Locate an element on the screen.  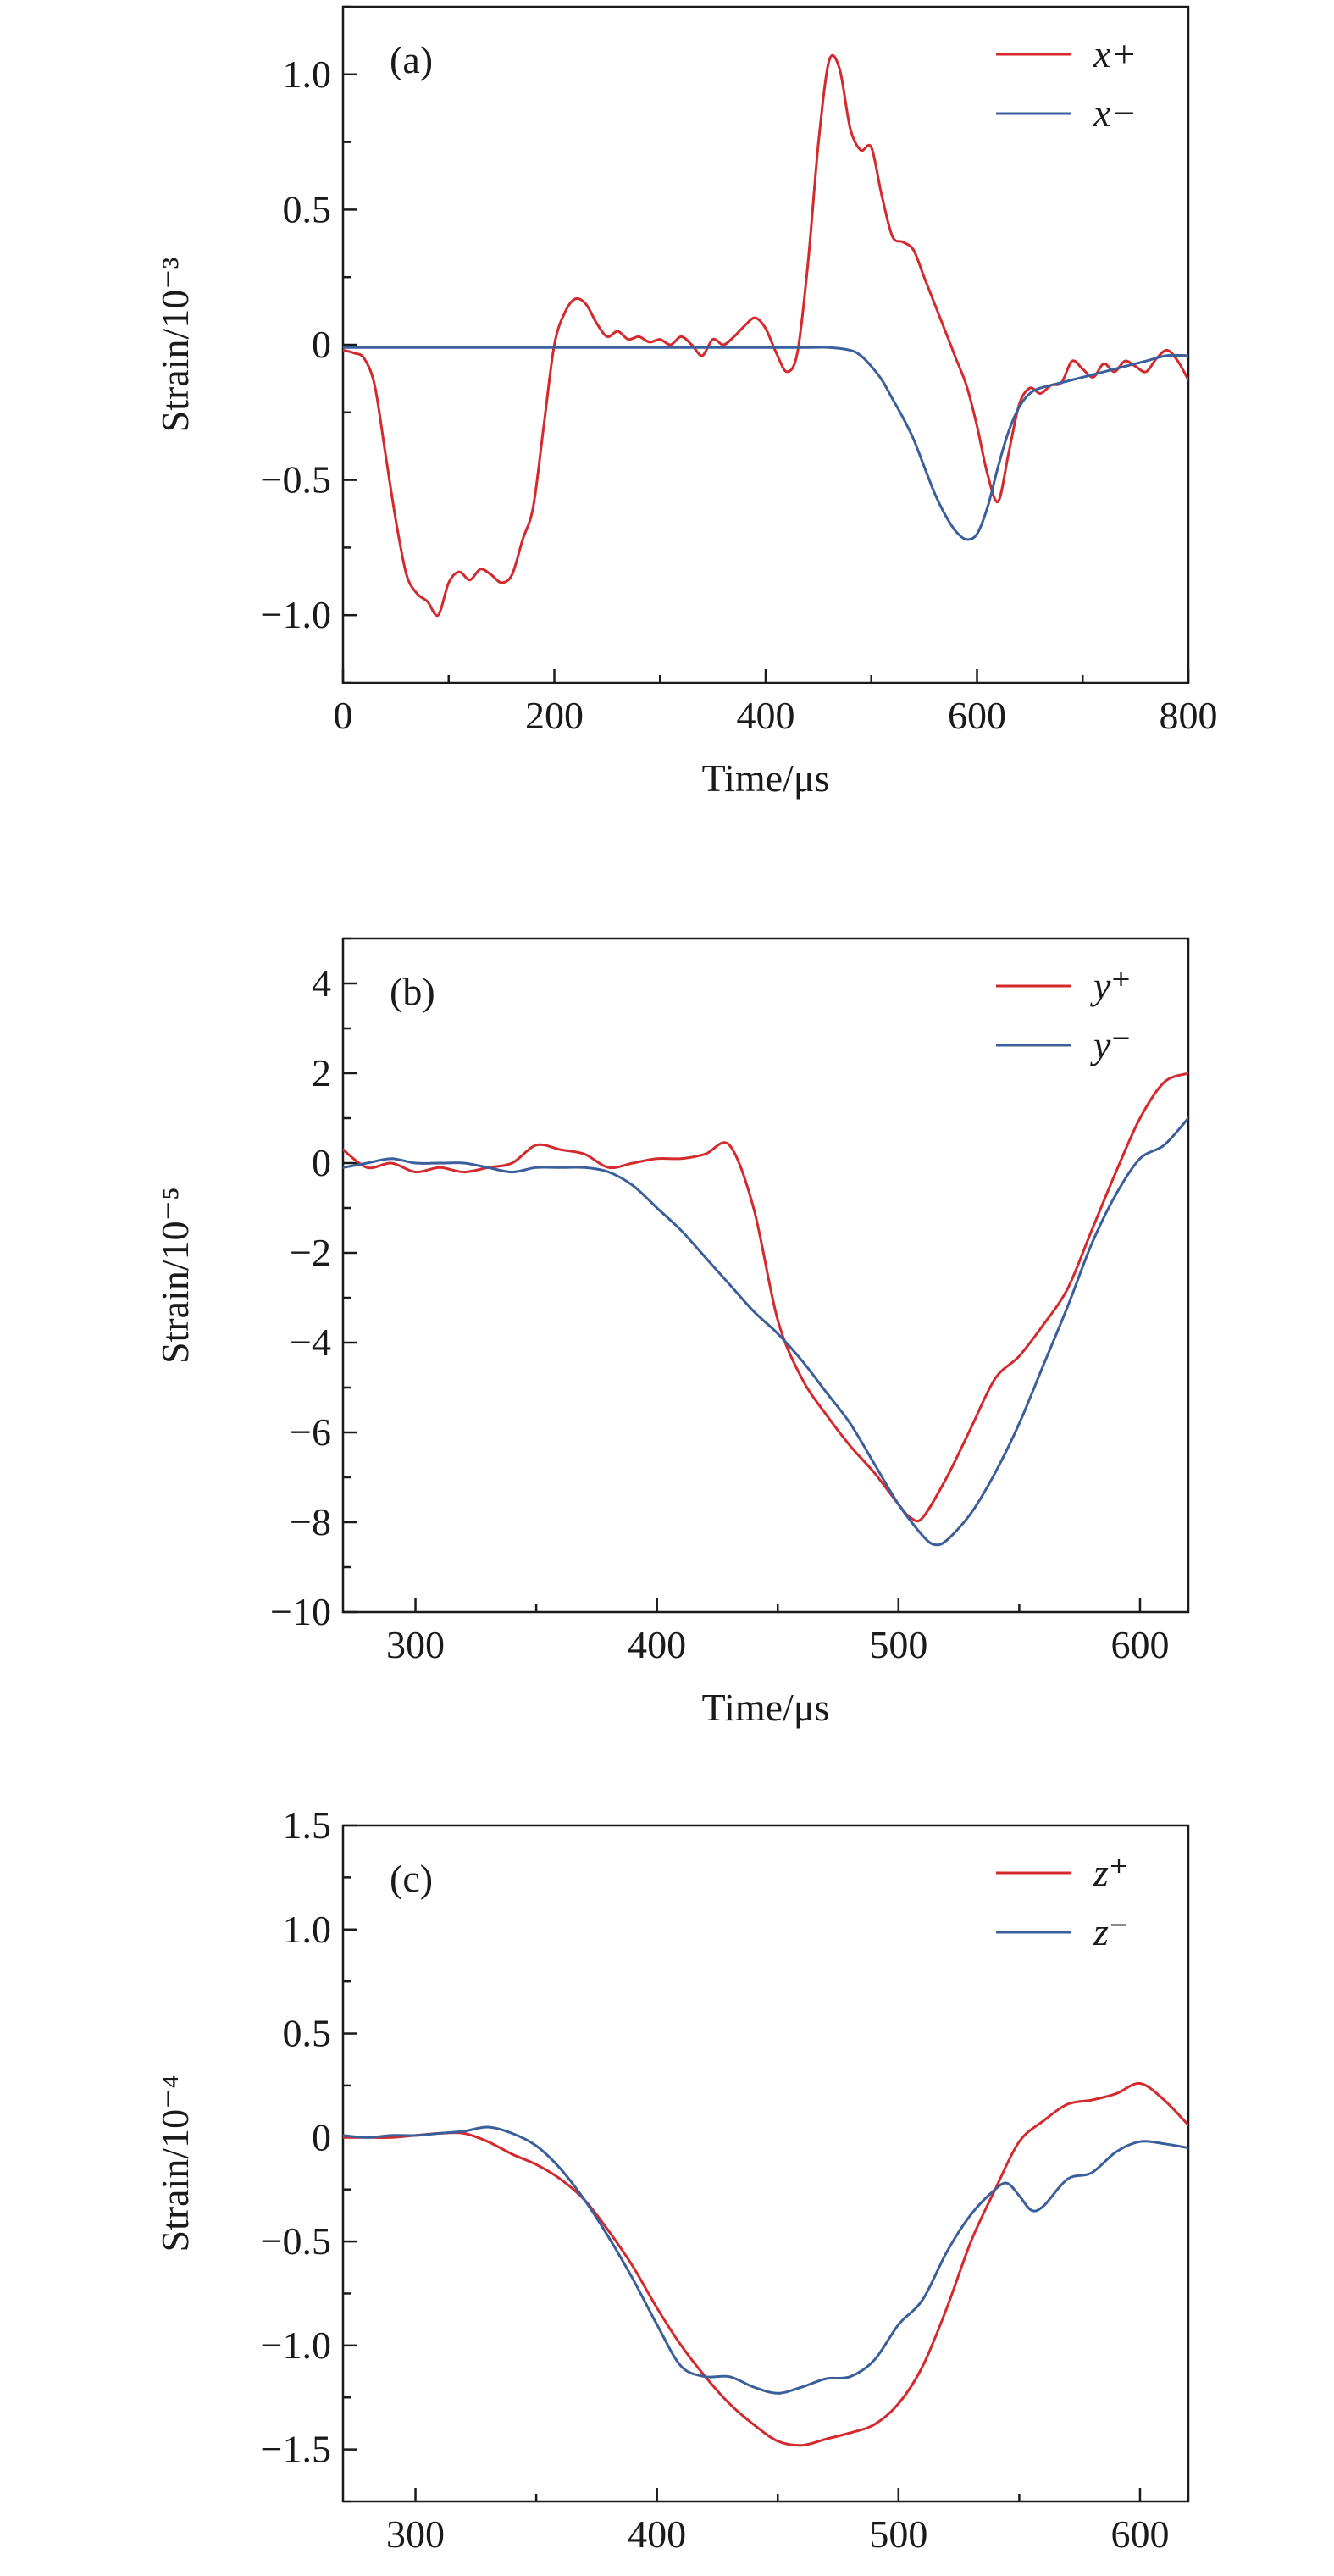
y-tick-label: 2 is located at coordinates (321, 1072).